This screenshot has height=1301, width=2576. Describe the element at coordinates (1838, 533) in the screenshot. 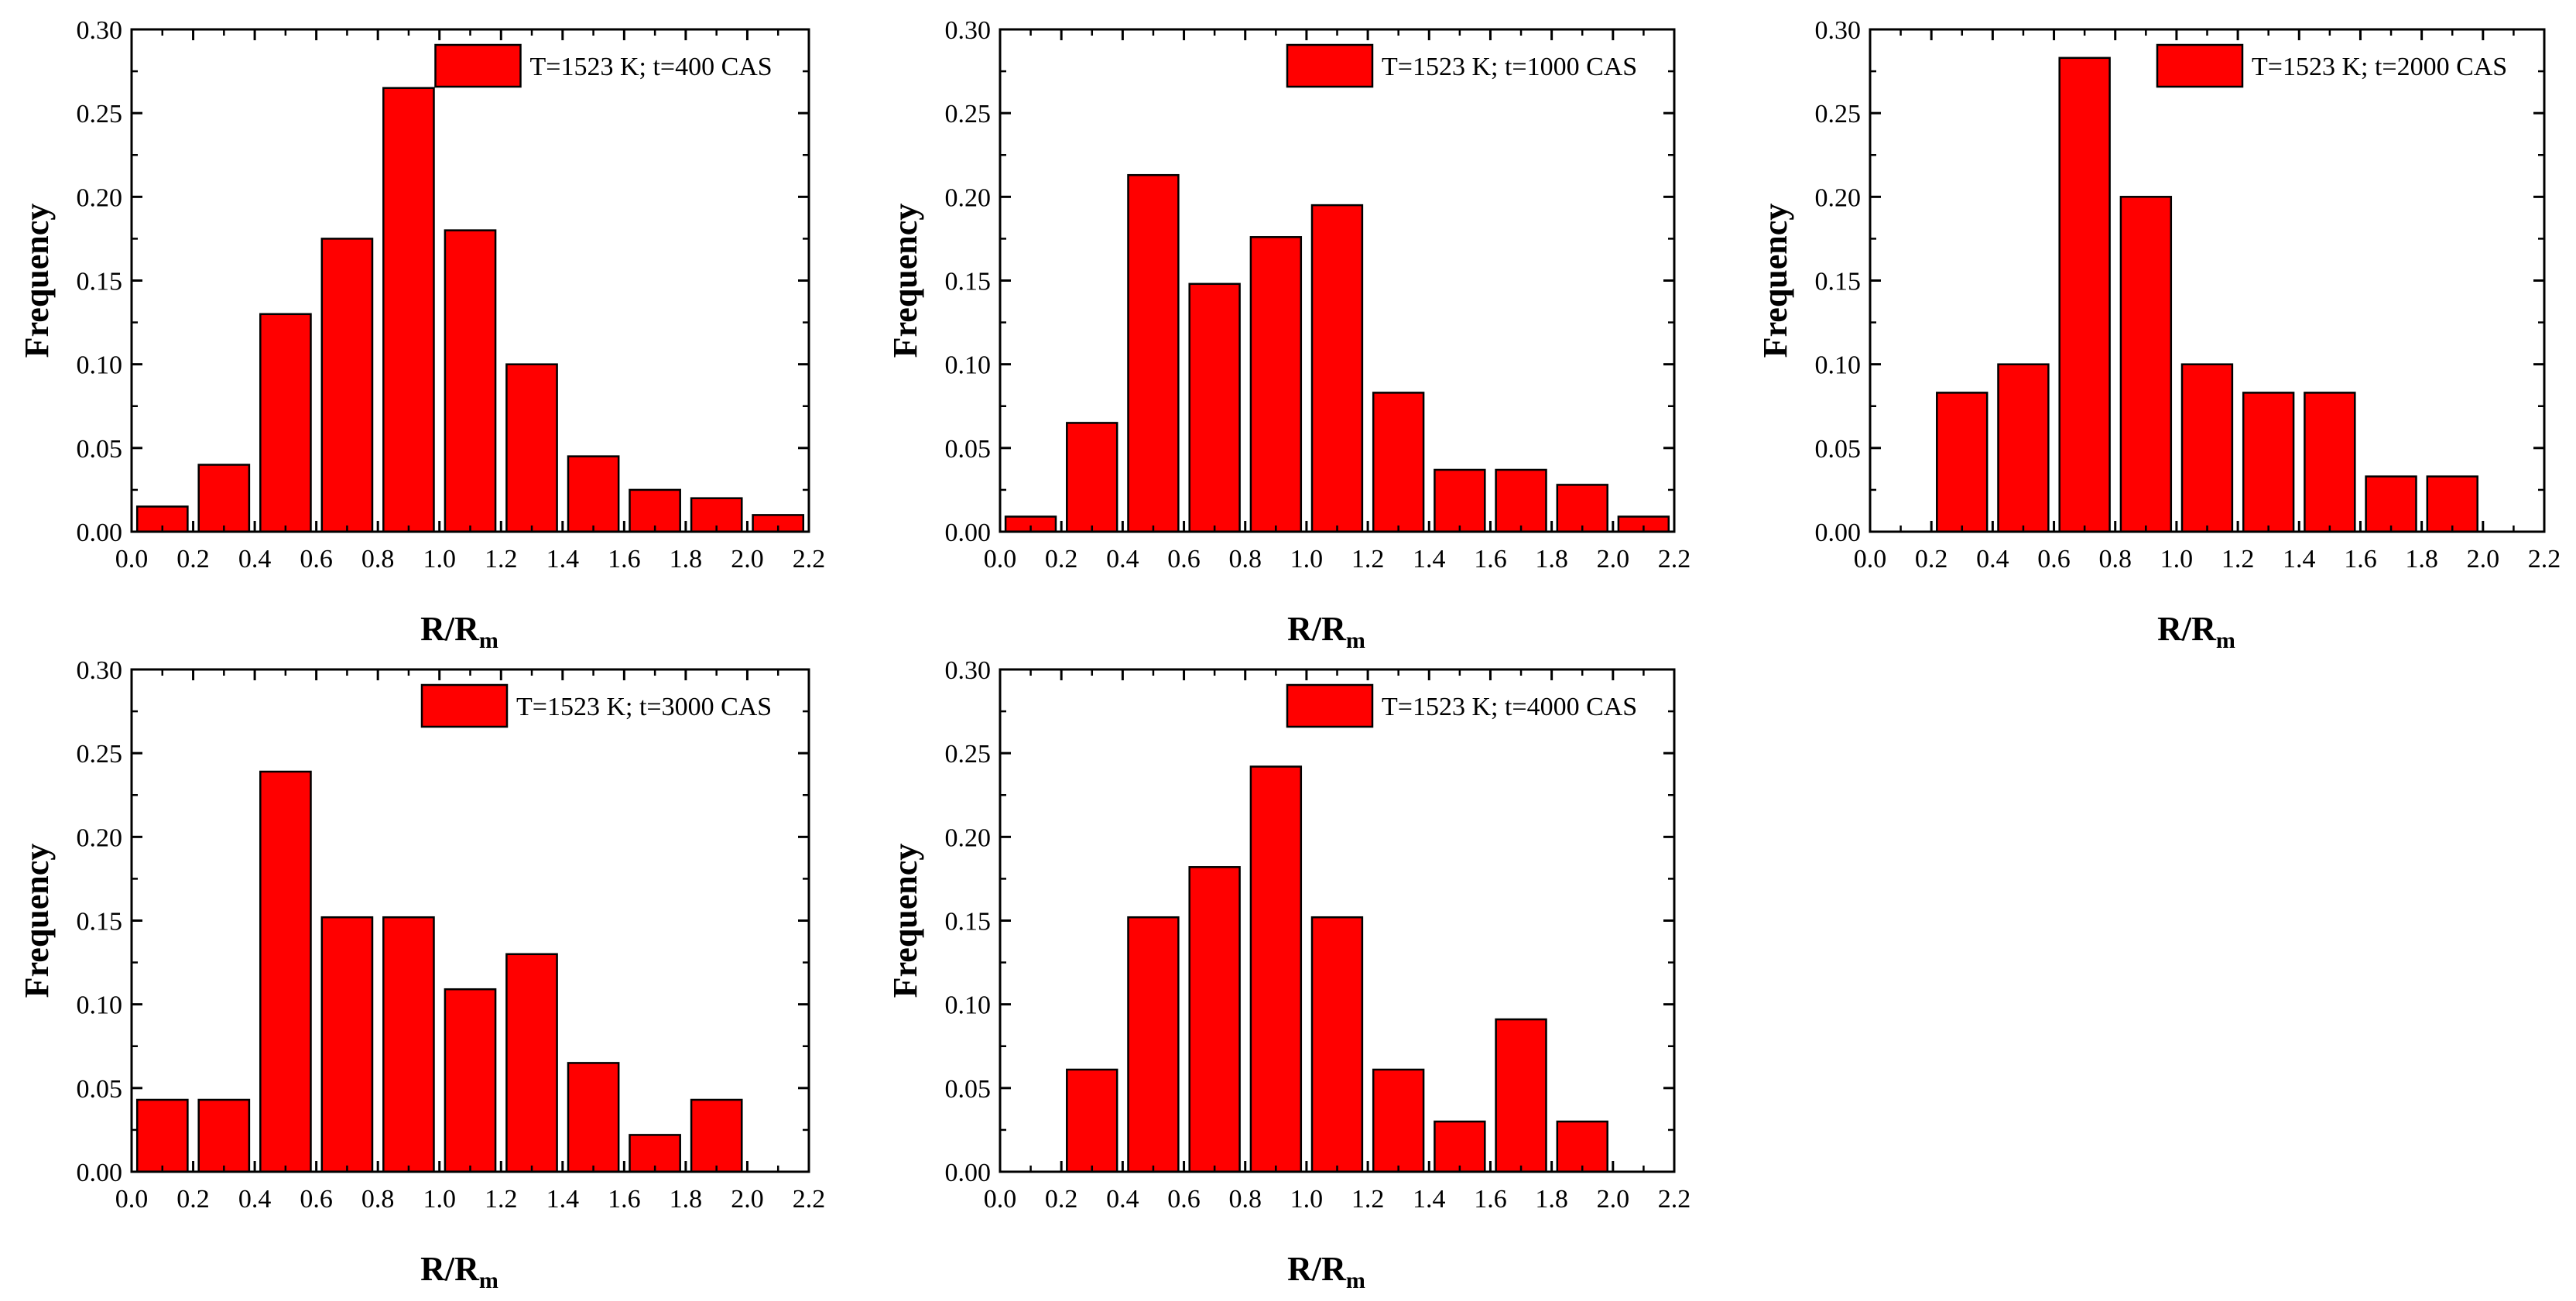

I see `y-tick-label: 0.00` at that location.